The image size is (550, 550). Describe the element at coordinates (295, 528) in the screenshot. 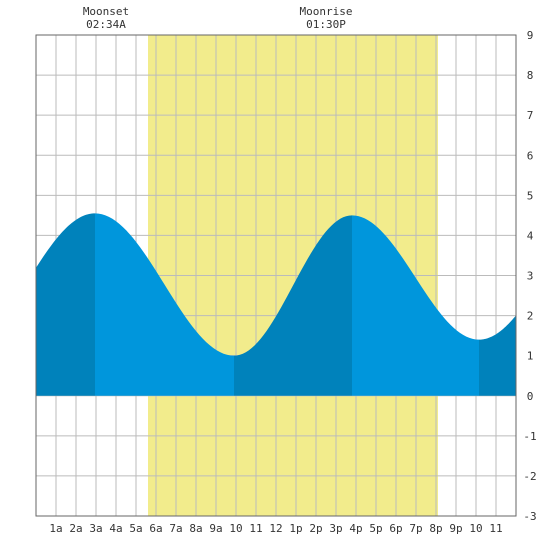

I see `x-tick-label: 1p` at that location.